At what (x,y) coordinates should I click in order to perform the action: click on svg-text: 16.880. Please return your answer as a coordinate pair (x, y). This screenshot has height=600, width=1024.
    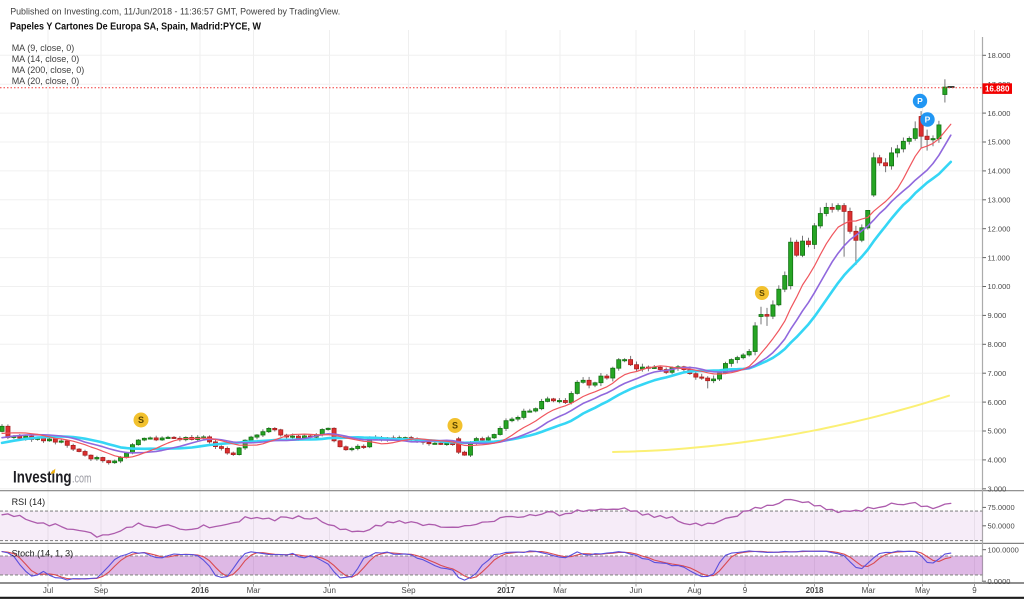
    Looking at the image, I should click on (997, 88).